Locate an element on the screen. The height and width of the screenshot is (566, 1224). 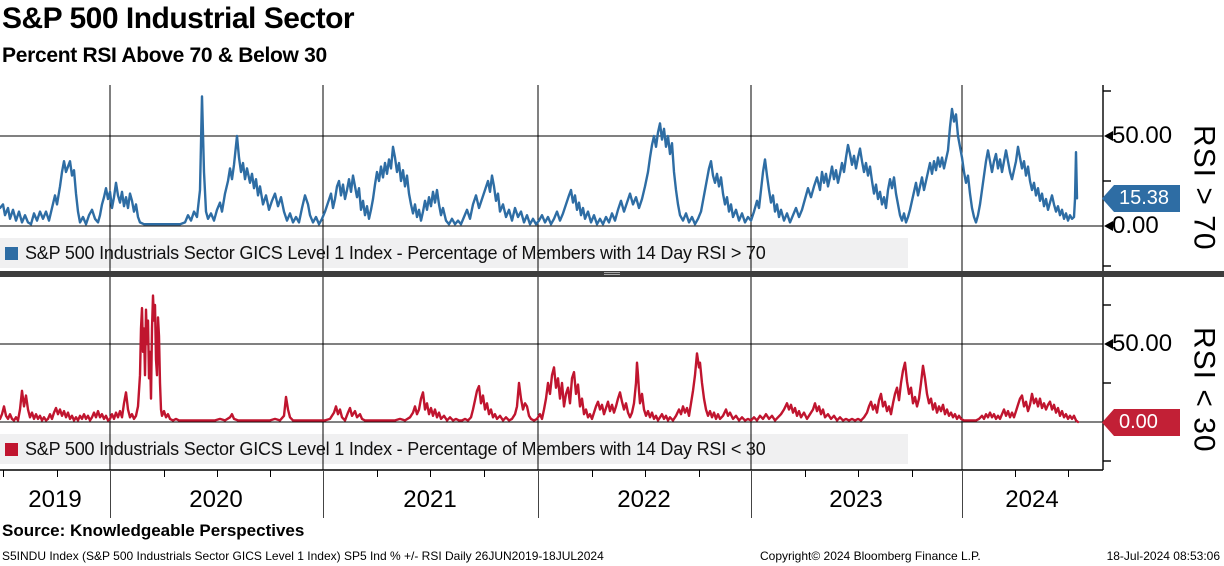
x-axis-year-label-2024: 2024 is located at coordinates (1032, 499).